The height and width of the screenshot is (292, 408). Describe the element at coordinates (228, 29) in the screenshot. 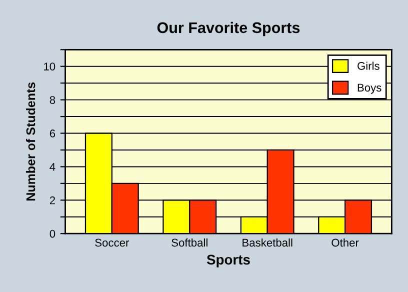

I see `chart-title: Our Favorite Sports` at that location.